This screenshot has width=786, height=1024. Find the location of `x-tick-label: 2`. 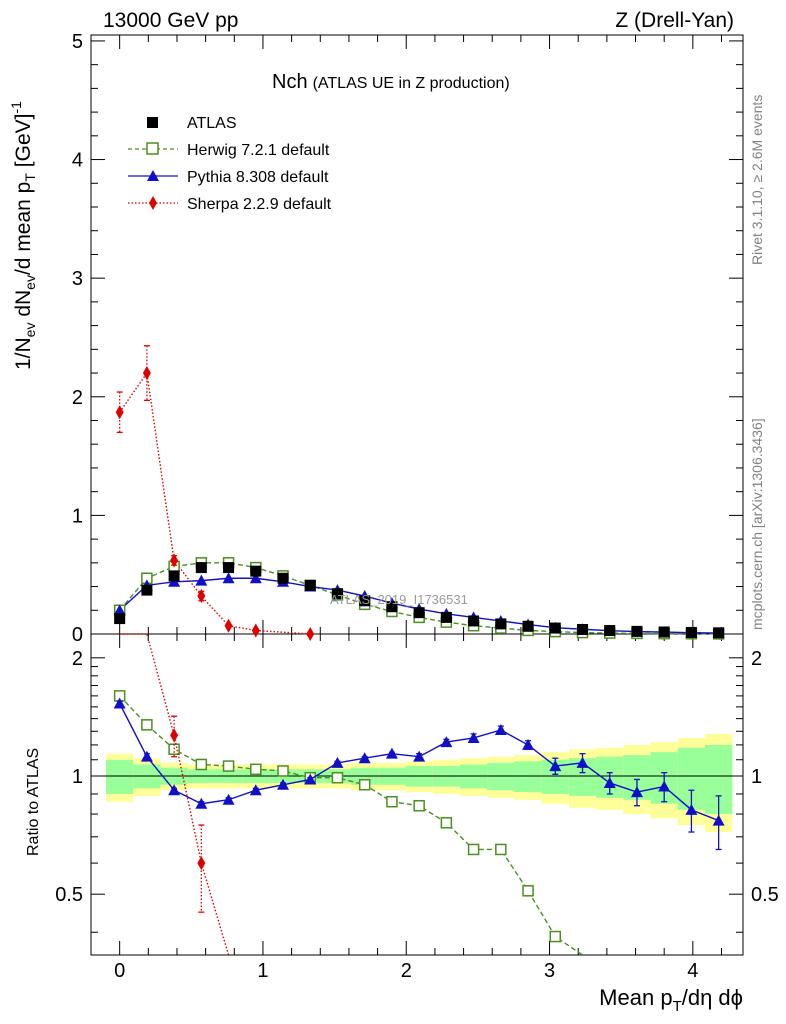

x-tick-label: 2 is located at coordinates (406, 971).